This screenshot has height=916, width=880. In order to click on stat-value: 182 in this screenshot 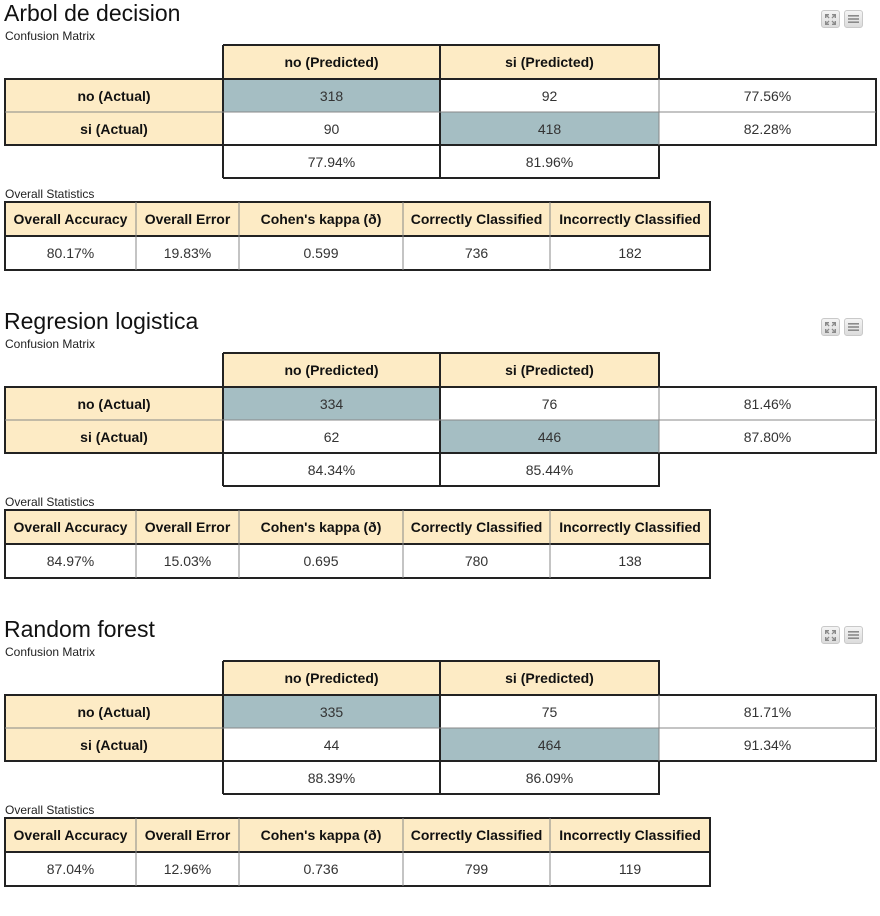, I will do `click(630, 253)`.